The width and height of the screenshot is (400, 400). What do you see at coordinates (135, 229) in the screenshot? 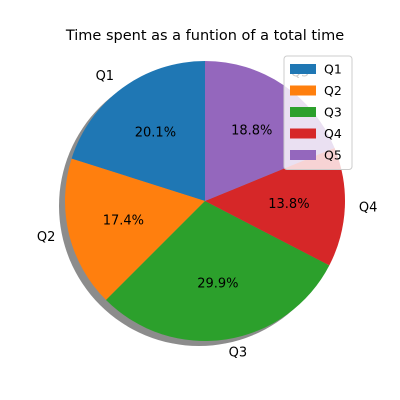
I see `slice-q2` at bounding box center [135, 229].